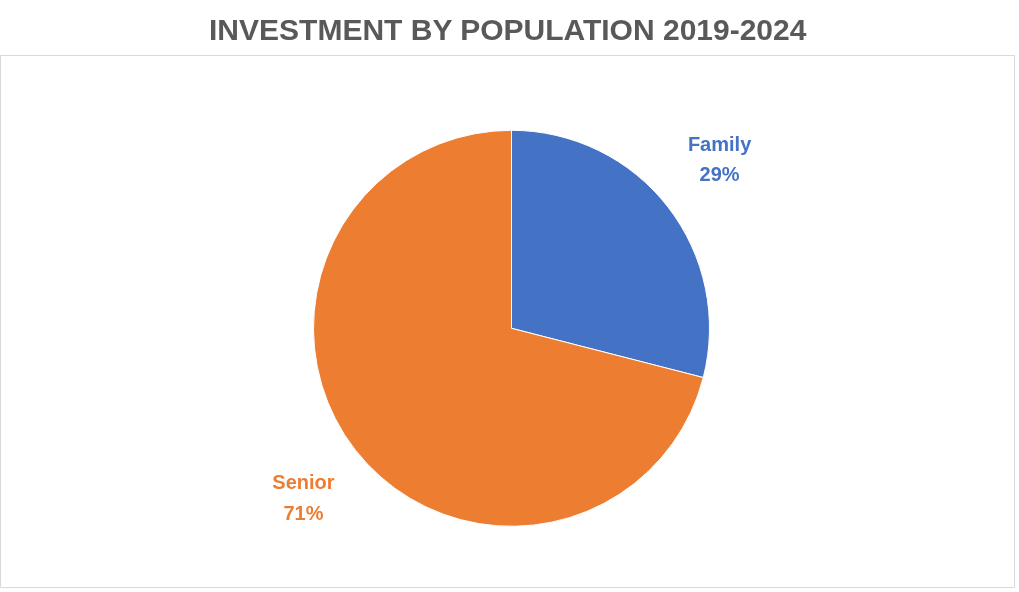 This screenshot has height=592, width=1019. What do you see at coordinates (508, 29) in the screenshot?
I see `chart-title: INVESTMENT BY POPULATION 2019-2024` at bounding box center [508, 29].